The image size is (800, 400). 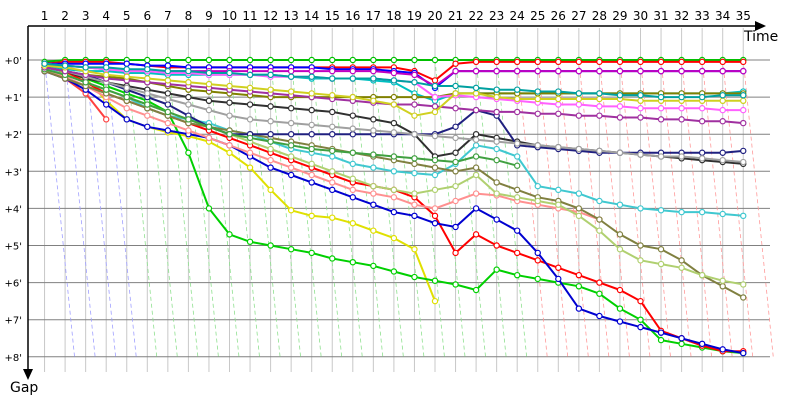 What do you see at coordinates (558, 16) in the screenshot?
I see `x-tick-label: 26` at bounding box center [558, 16].